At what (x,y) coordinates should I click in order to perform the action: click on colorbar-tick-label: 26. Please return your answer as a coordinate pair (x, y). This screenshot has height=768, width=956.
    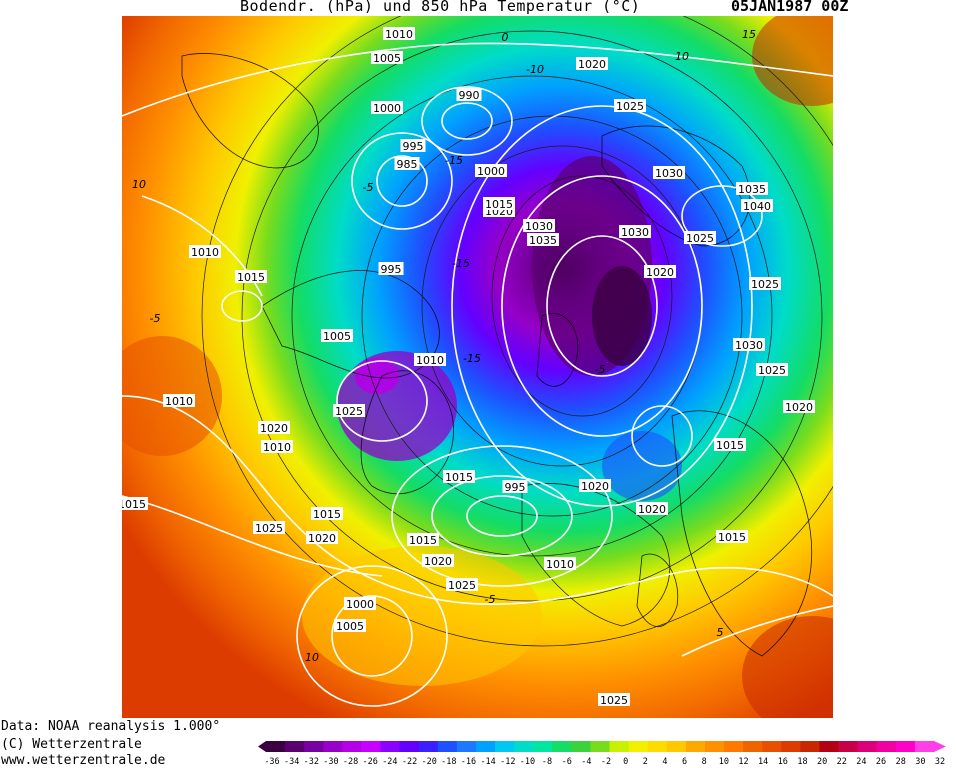
    Looking at the image, I should click on (881, 761).